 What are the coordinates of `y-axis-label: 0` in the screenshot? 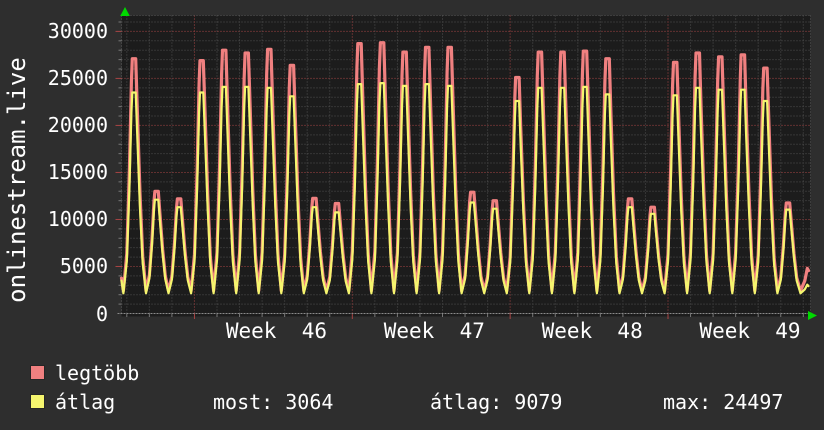 It's located at (101, 313).